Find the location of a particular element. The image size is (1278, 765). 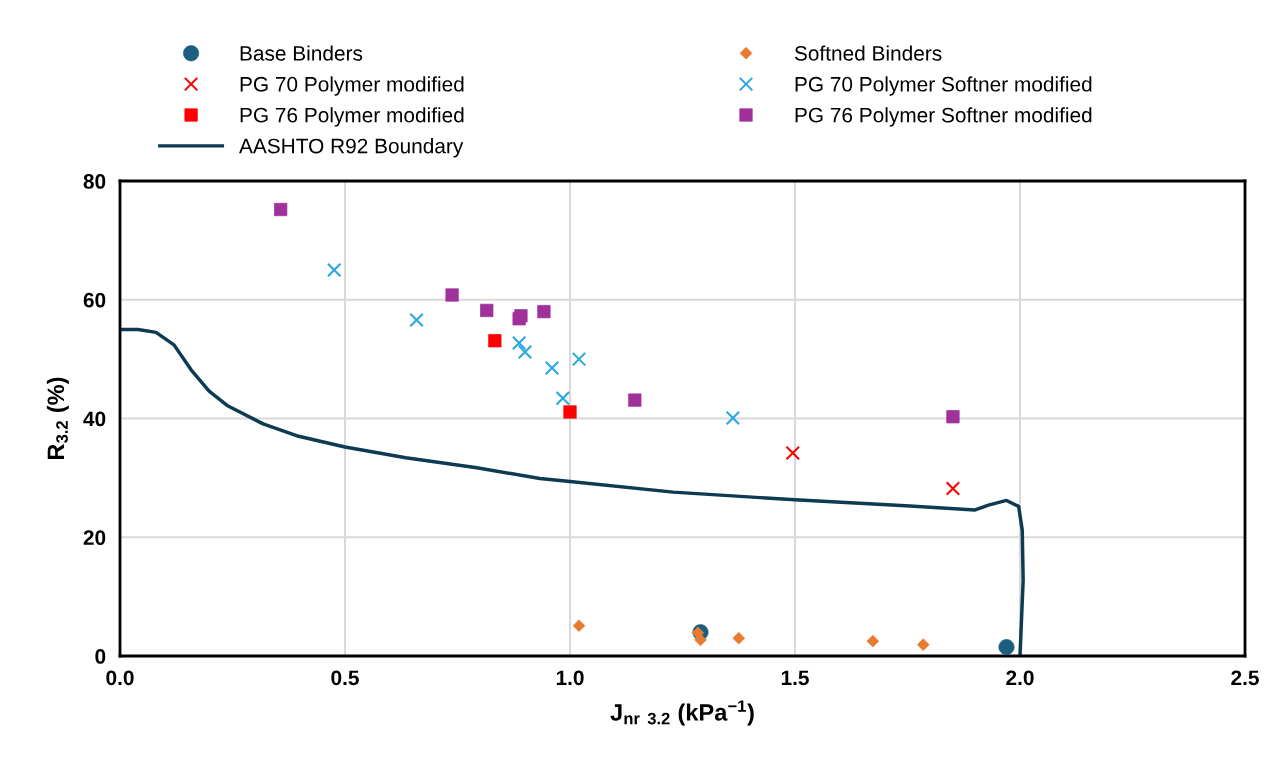

y-tick-label: 60 is located at coordinates (94, 300).